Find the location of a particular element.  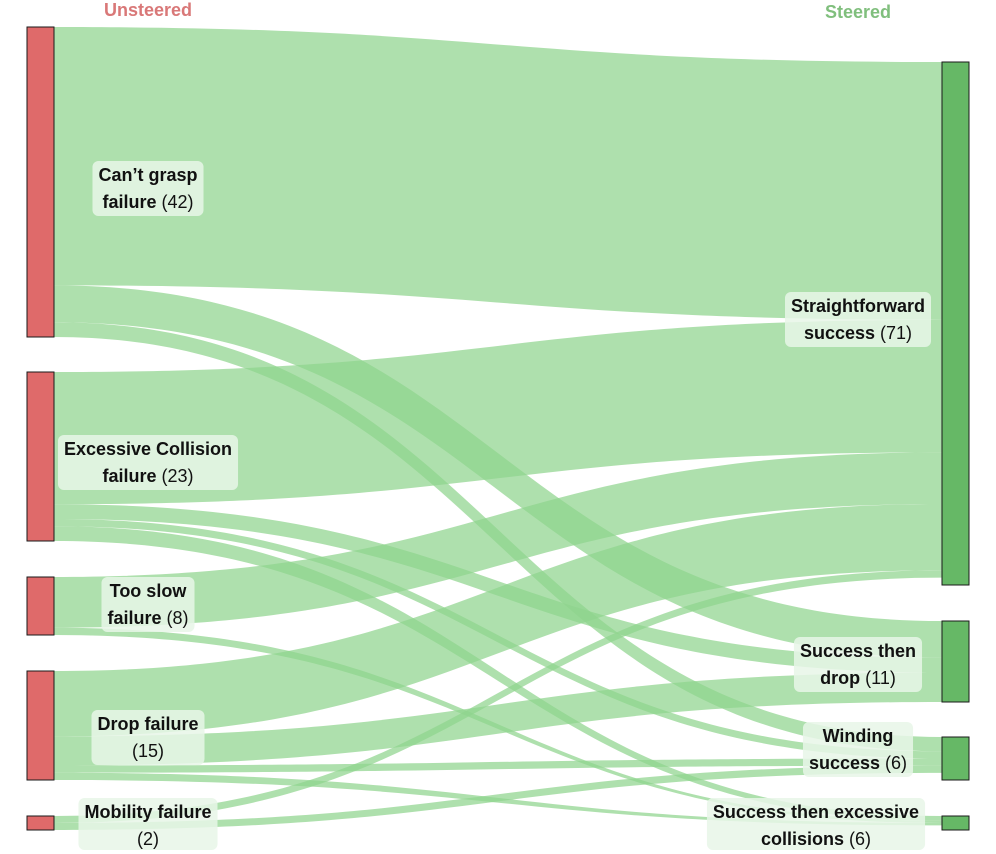

label-line1: Too slow is located at coordinates (149, 591).